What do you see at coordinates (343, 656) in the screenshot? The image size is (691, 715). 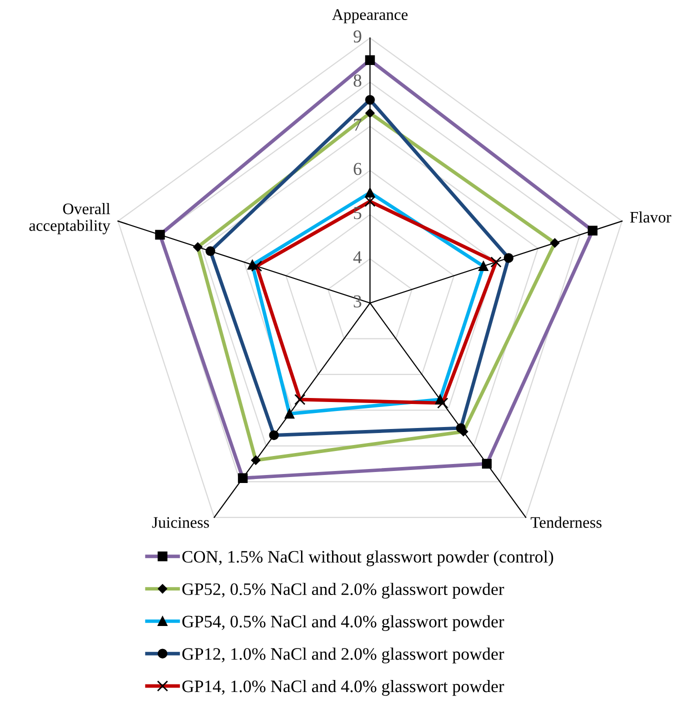 I see `legend-label: GP12, 1.0% NaCl and 2.0% glasswort powder` at bounding box center [343, 656].